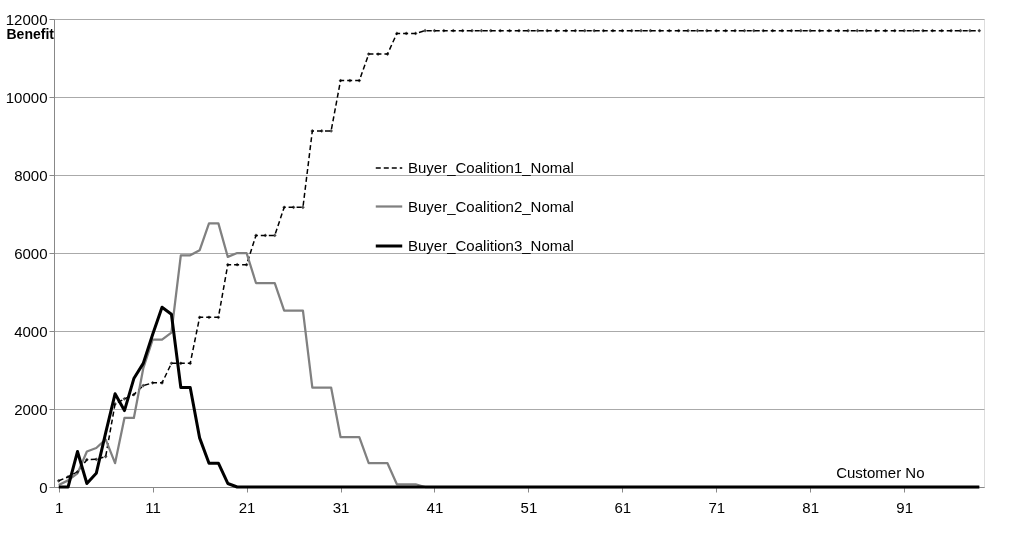  What do you see at coordinates (491, 206) in the screenshot?
I see `legend-label: Buyer_Coalition2_Nomal` at bounding box center [491, 206].